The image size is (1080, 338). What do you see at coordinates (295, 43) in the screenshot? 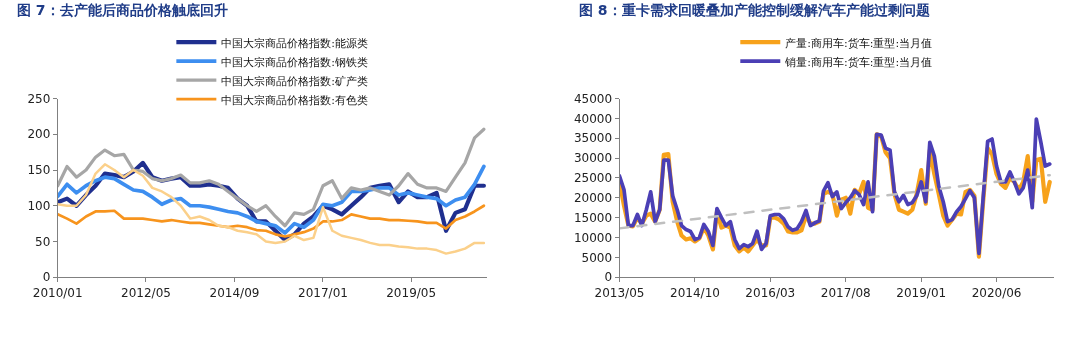
I see `legend-label: 中国大宗商品价格指数:能源类` at bounding box center [295, 43].